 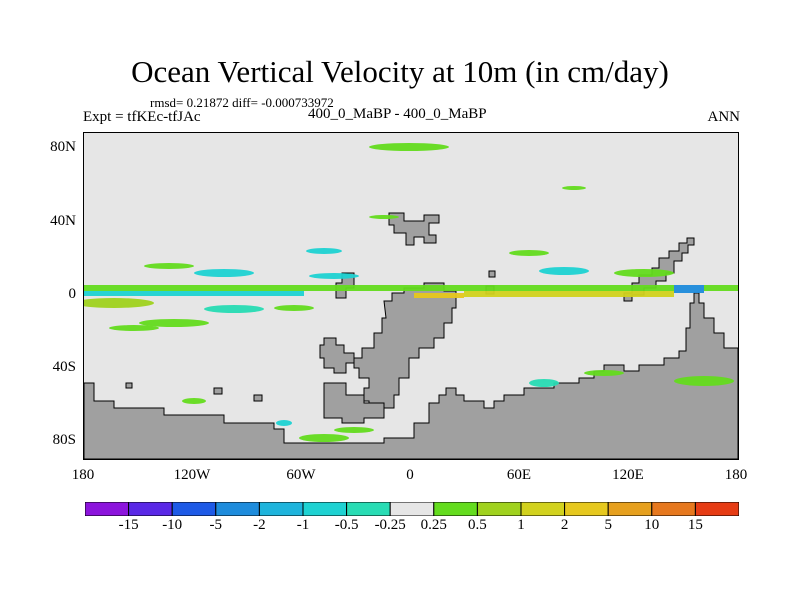 I want to click on colorbar-label: 5, so click(x=608, y=525).